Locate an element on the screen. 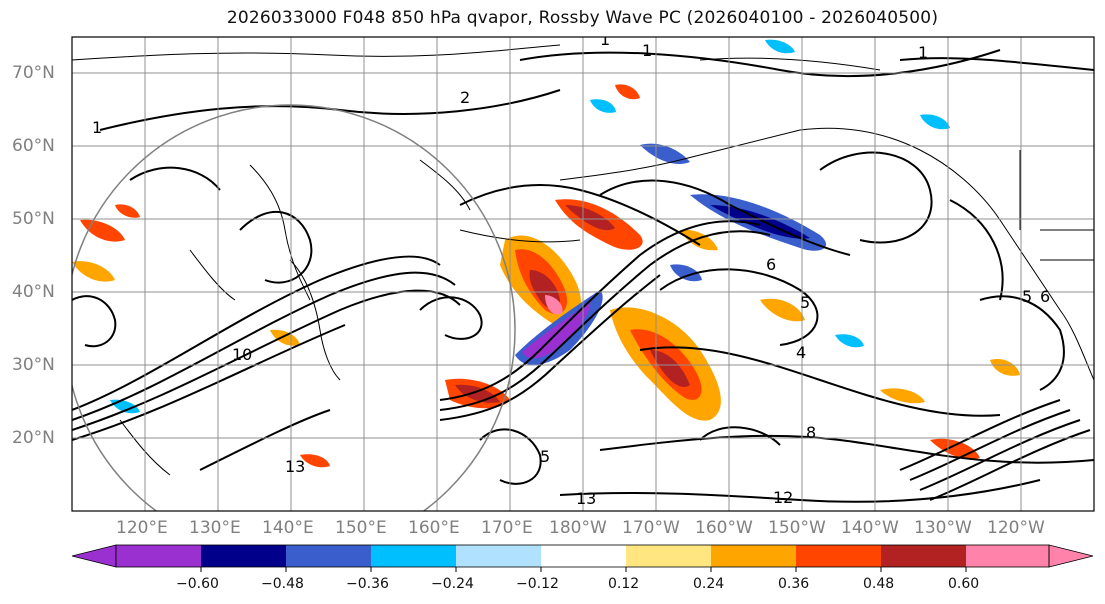 This screenshot has width=1105, height=604. lon-label: 180°W is located at coordinates (578, 528).